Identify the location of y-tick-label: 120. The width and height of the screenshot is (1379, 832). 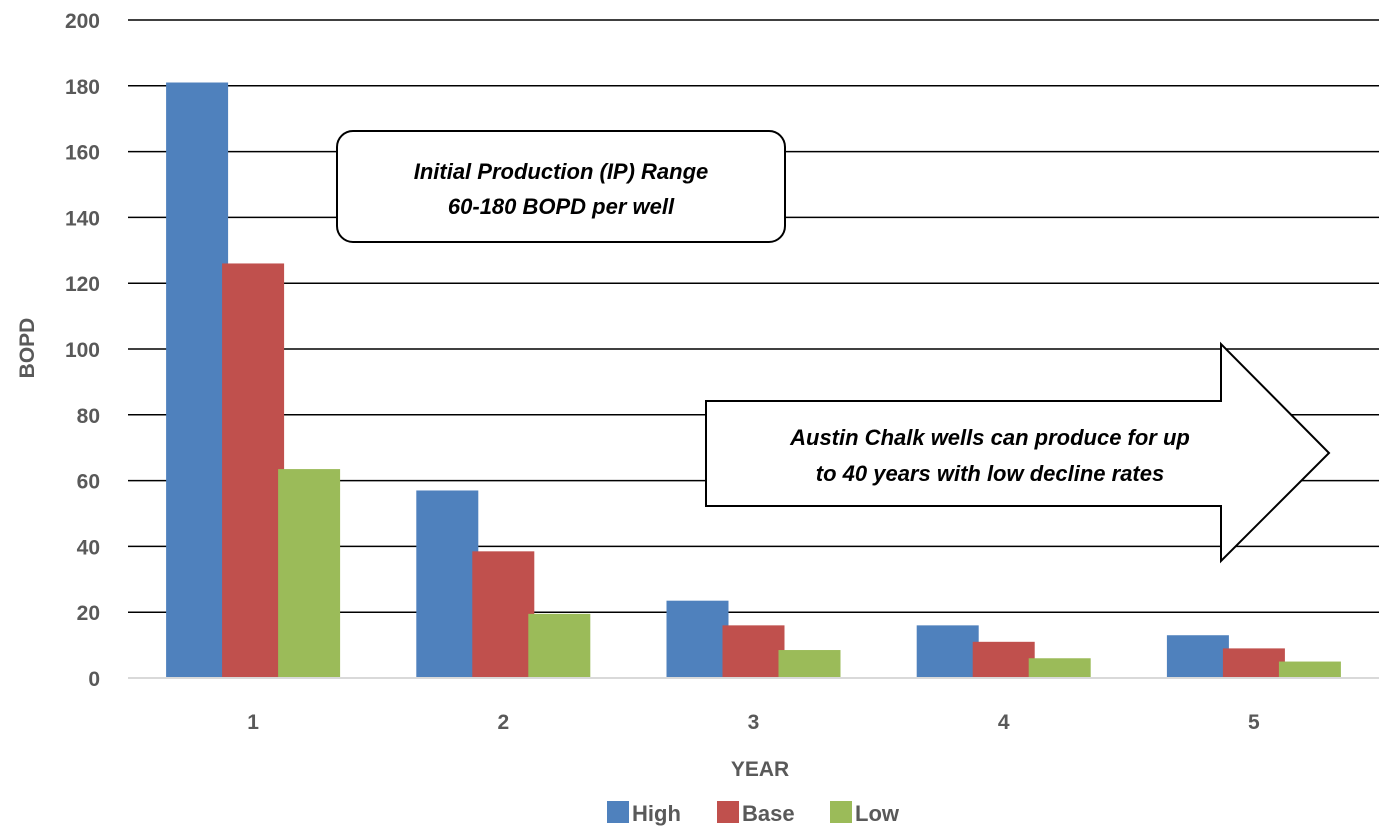
(82, 284).